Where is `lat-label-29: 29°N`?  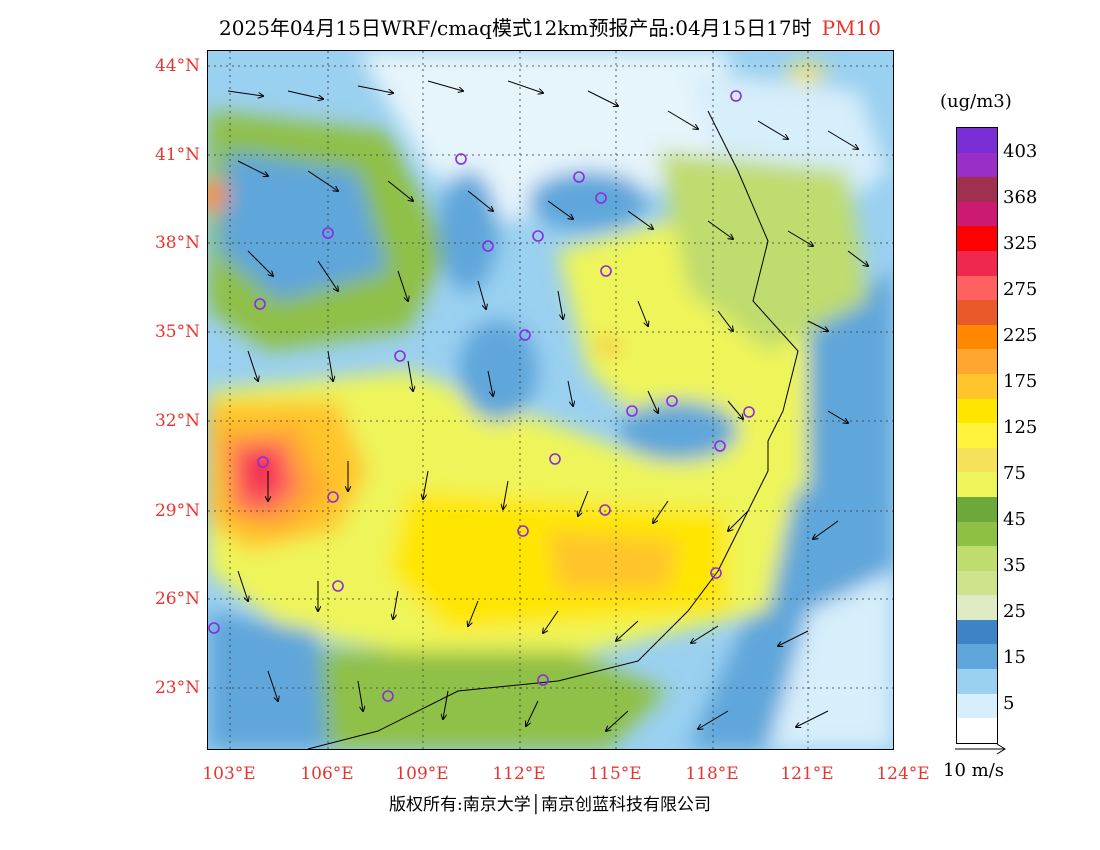 lat-label-29: 29°N is located at coordinates (177, 511).